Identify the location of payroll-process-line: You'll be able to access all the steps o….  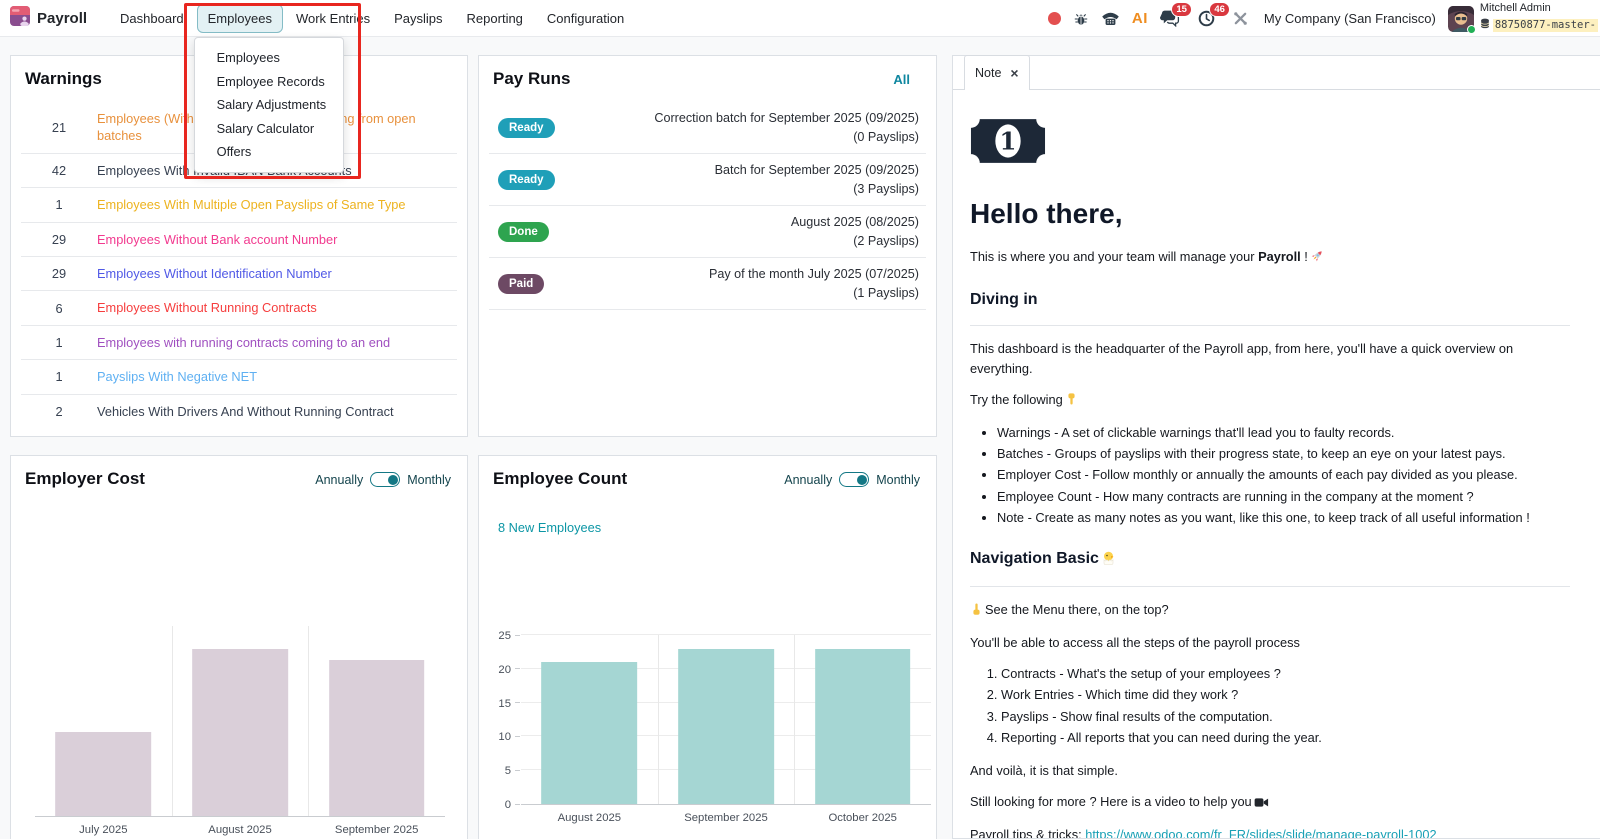
(1135, 643).